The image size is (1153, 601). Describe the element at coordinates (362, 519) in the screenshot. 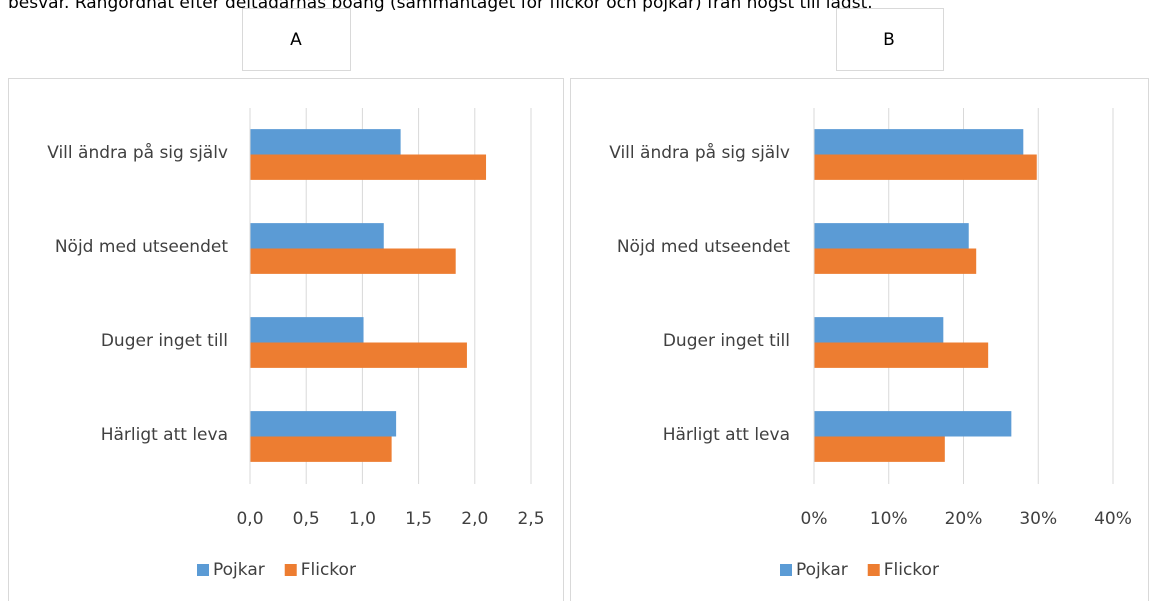

I see `x-tick-label: 1,0` at that location.